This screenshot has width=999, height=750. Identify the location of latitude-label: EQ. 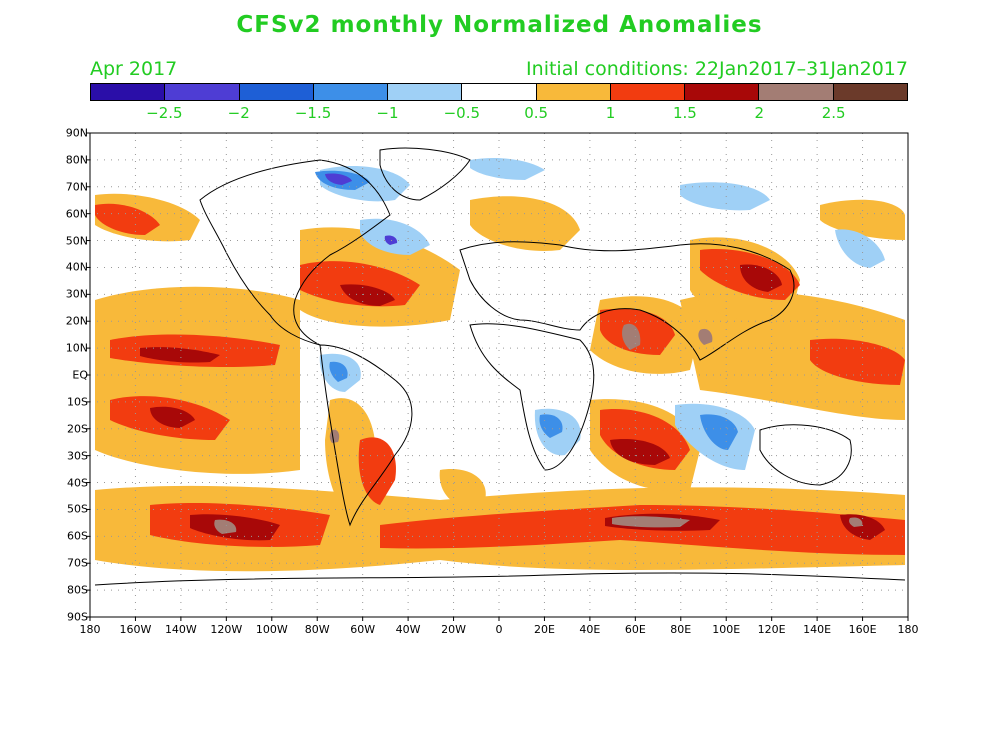
(80, 375).